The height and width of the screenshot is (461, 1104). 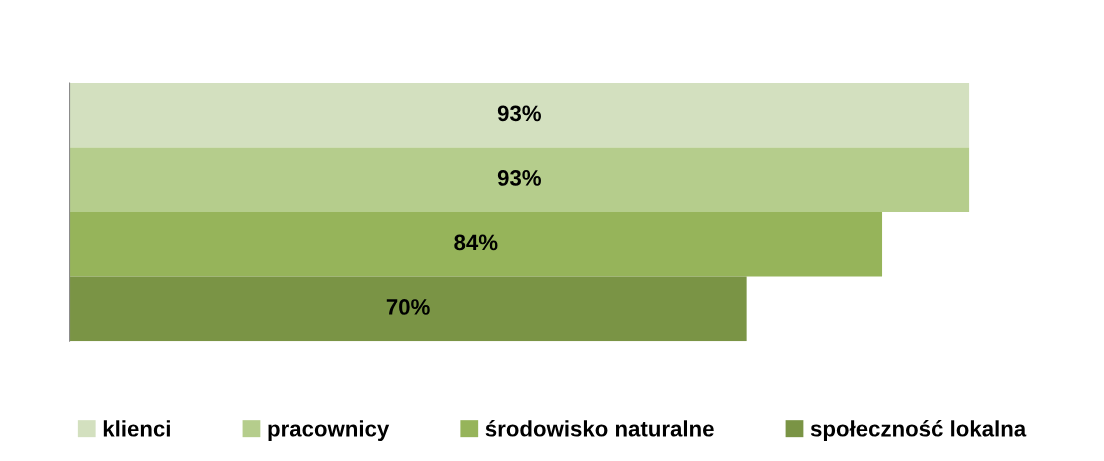 I want to click on legend-label: środowisko naturalne, so click(x=599, y=428).